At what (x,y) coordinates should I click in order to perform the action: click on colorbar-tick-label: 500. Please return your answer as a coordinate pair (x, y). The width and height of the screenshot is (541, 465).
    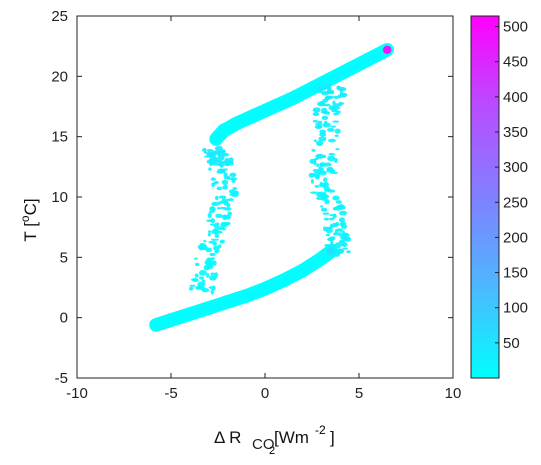
    Looking at the image, I should click on (515, 27).